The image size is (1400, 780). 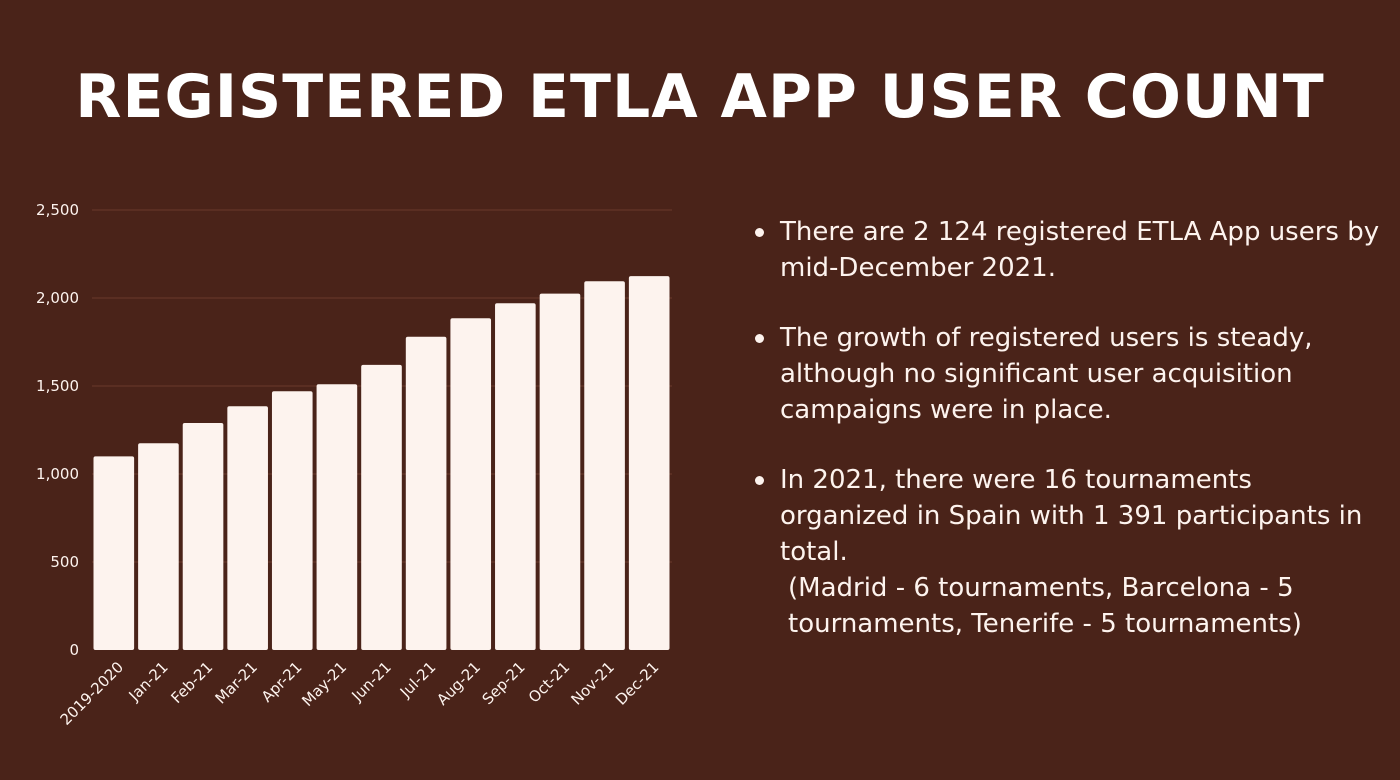 What do you see at coordinates (74, 650) in the screenshot?
I see `y-tick-label: 0` at bounding box center [74, 650].